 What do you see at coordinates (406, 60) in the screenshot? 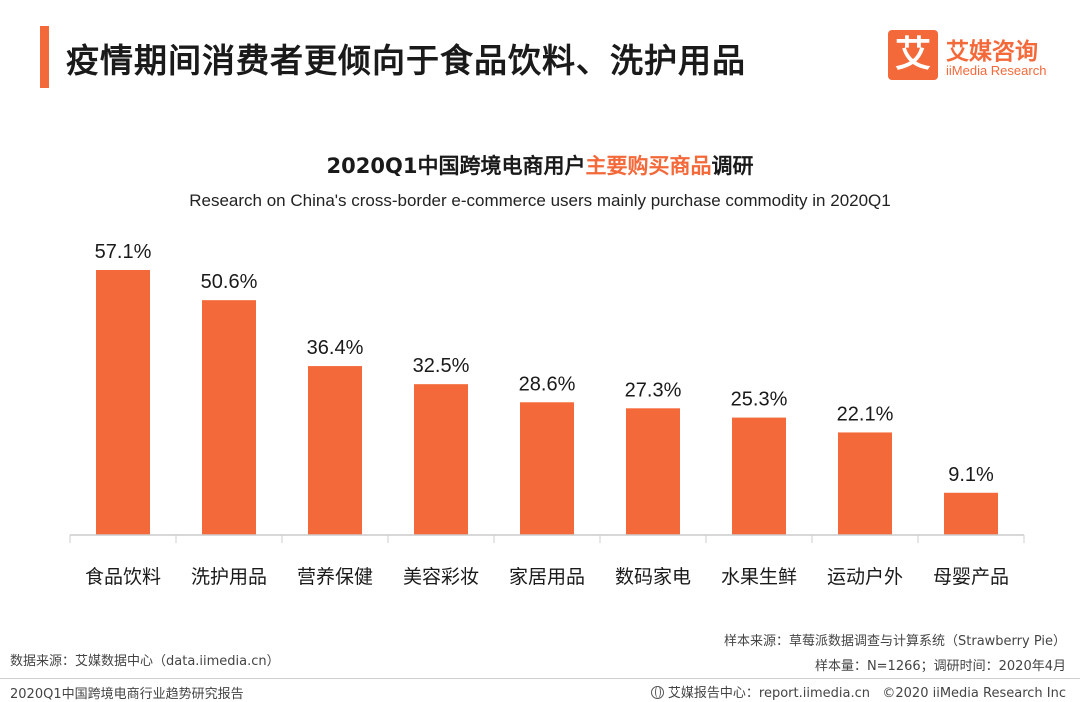
I see `page-title: 疫情期间消费者更倾向于食品饮料、洗护用品` at bounding box center [406, 60].